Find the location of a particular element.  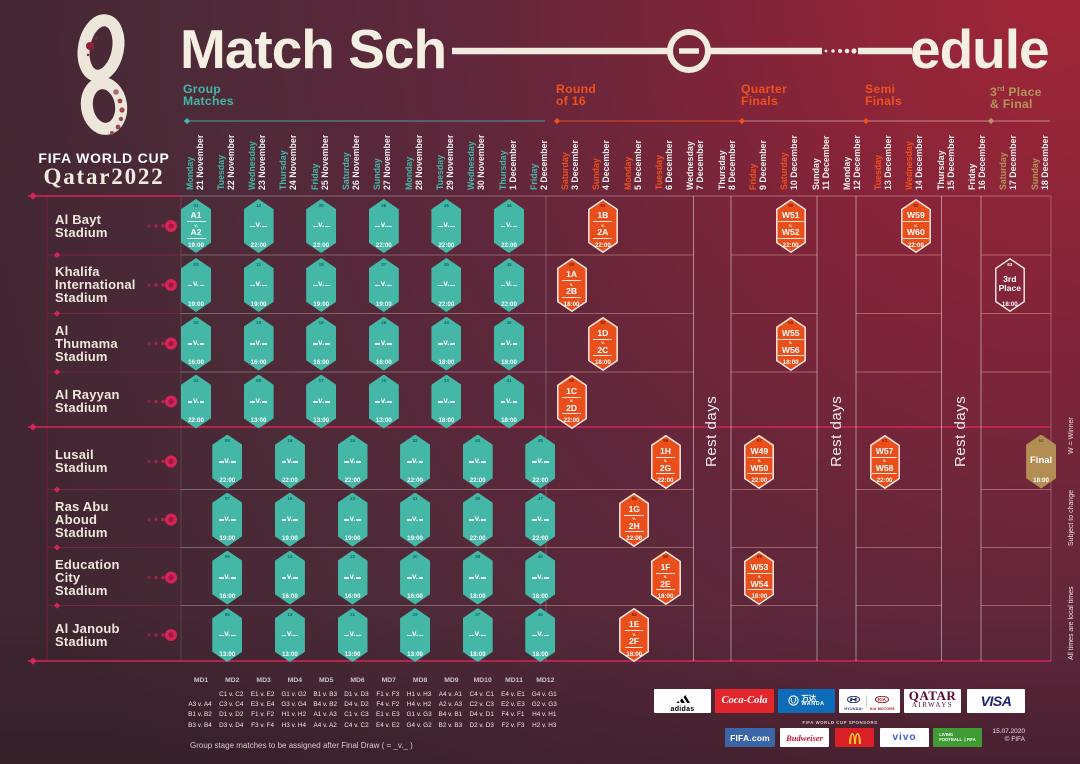

svg-text: KIA is located at coordinates (882, 699).